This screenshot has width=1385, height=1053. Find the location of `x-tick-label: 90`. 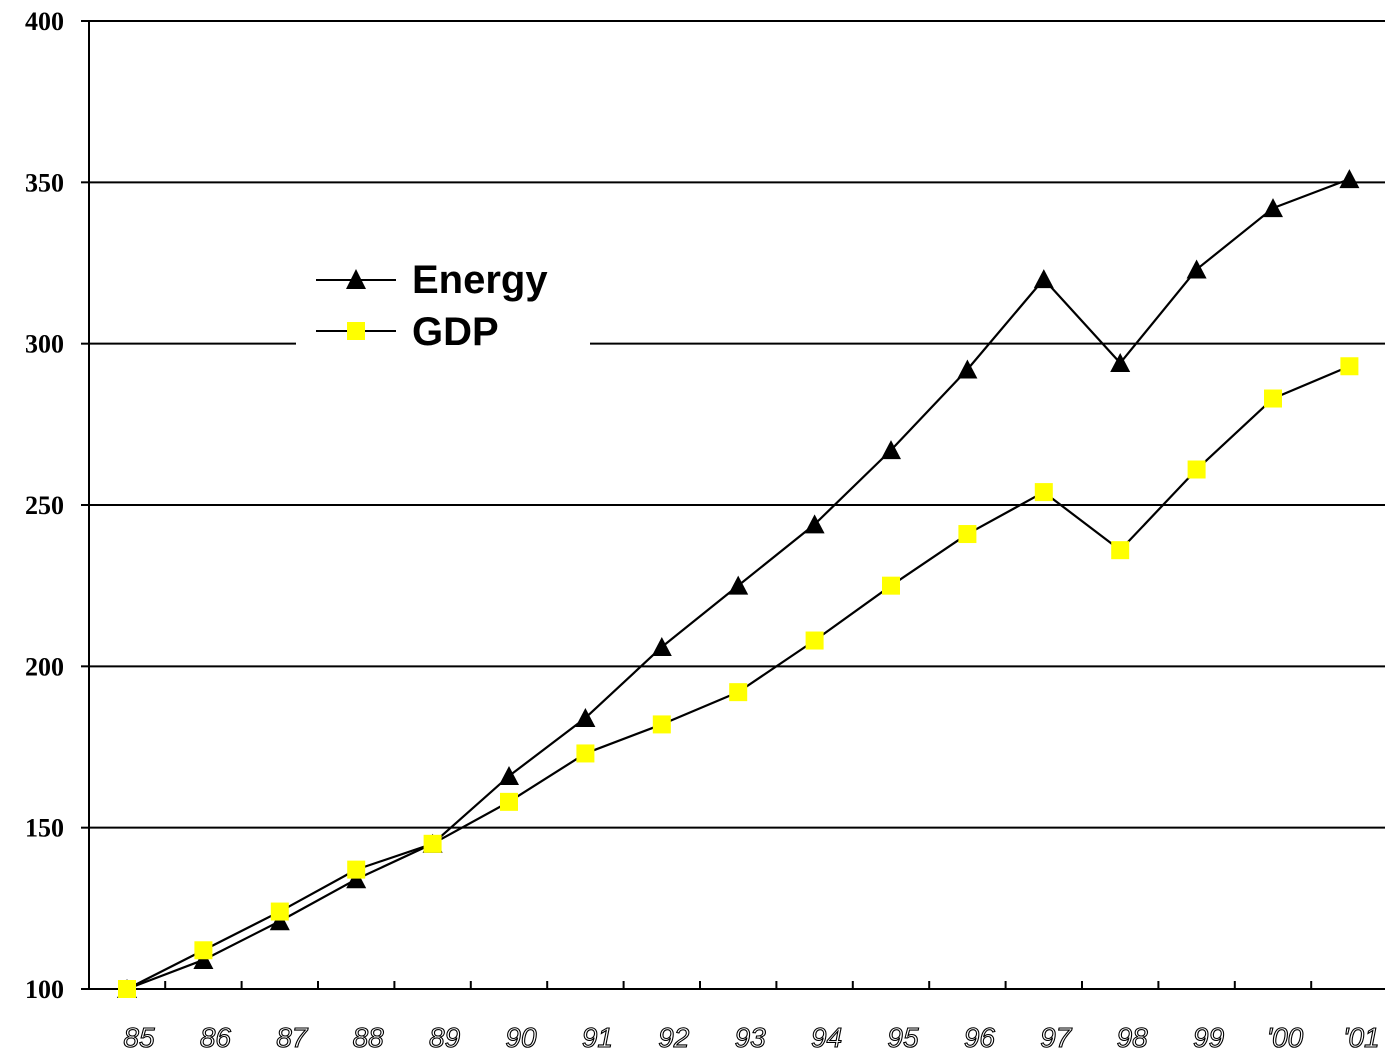

x-tick-label: 90 is located at coordinates (521, 1037).